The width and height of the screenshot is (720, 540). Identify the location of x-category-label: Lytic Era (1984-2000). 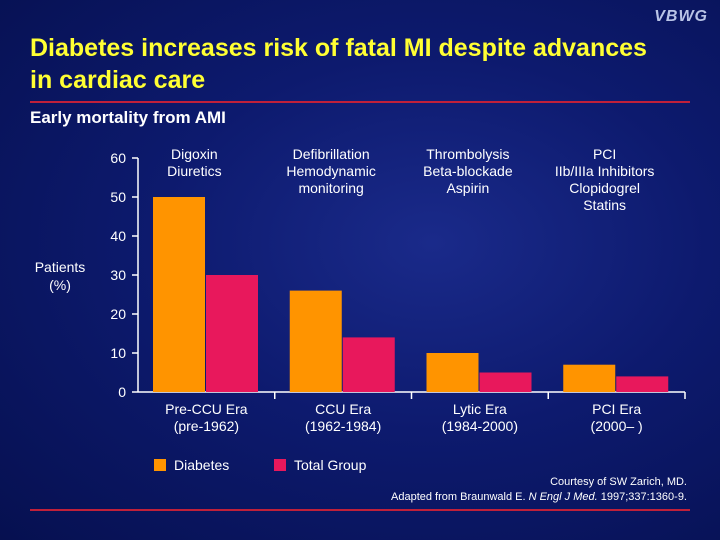
(480, 417).